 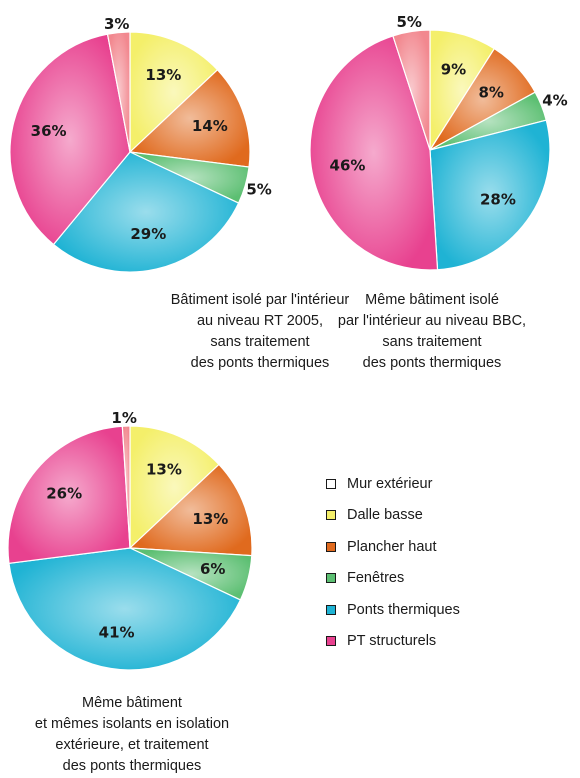 I want to click on caption-line: Même bâtiment isolé, so click(x=432, y=300).